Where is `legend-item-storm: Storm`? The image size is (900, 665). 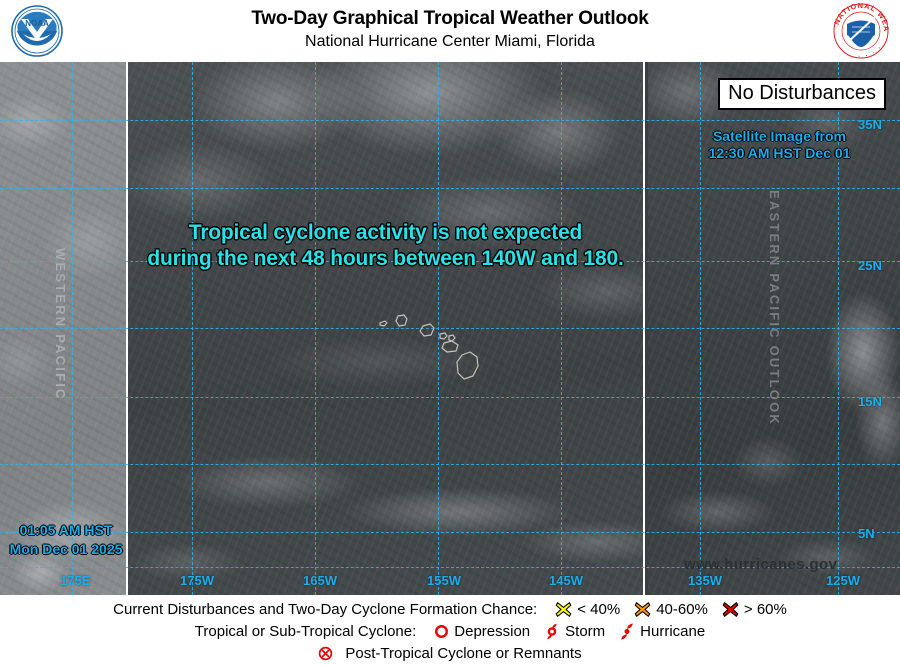
legend-item-storm: Storm is located at coordinates (574, 631).